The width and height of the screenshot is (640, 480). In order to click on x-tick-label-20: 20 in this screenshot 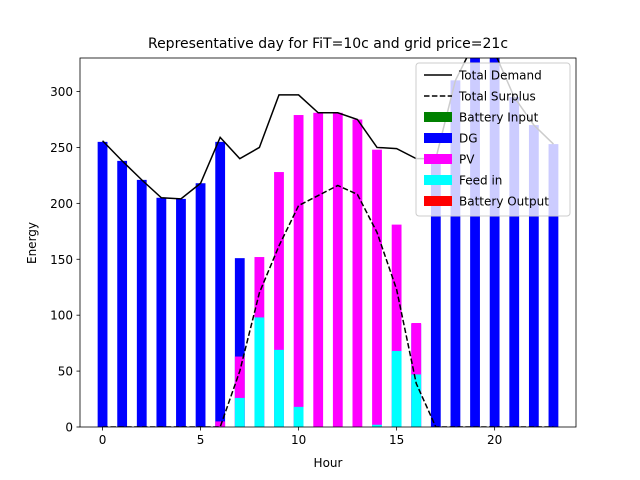, I will do `click(494, 440)`.